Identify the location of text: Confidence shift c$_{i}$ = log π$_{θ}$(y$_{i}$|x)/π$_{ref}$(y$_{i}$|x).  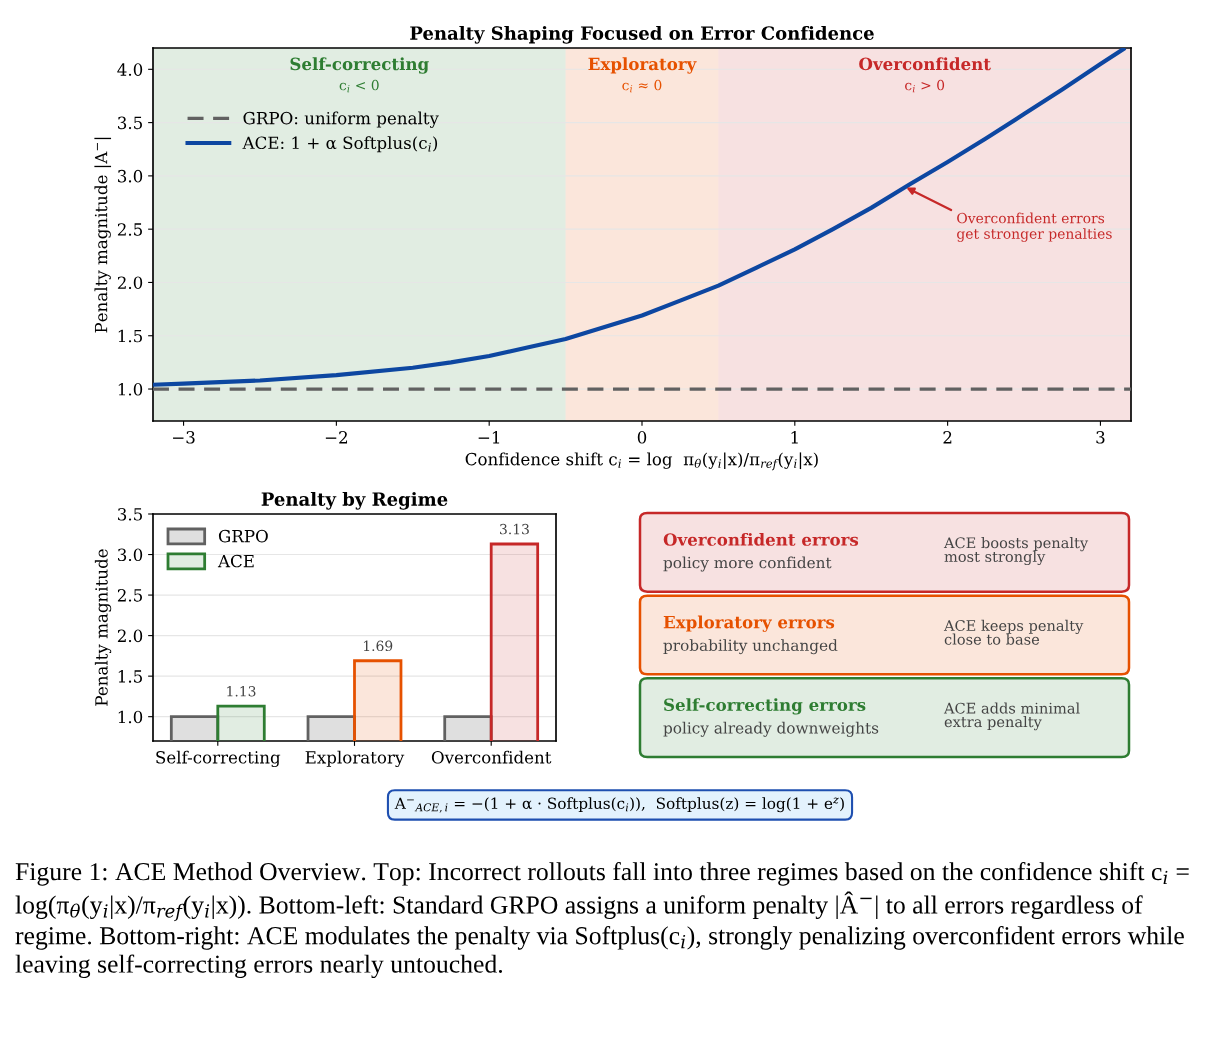
(641, 461).